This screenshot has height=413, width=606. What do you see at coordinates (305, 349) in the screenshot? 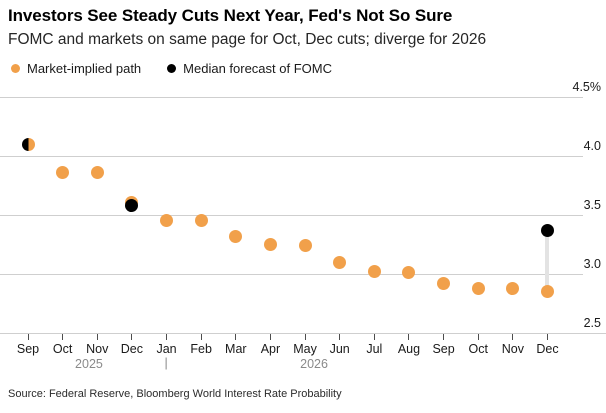
I see `x-axis-month-label: May` at bounding box center [305, 349].